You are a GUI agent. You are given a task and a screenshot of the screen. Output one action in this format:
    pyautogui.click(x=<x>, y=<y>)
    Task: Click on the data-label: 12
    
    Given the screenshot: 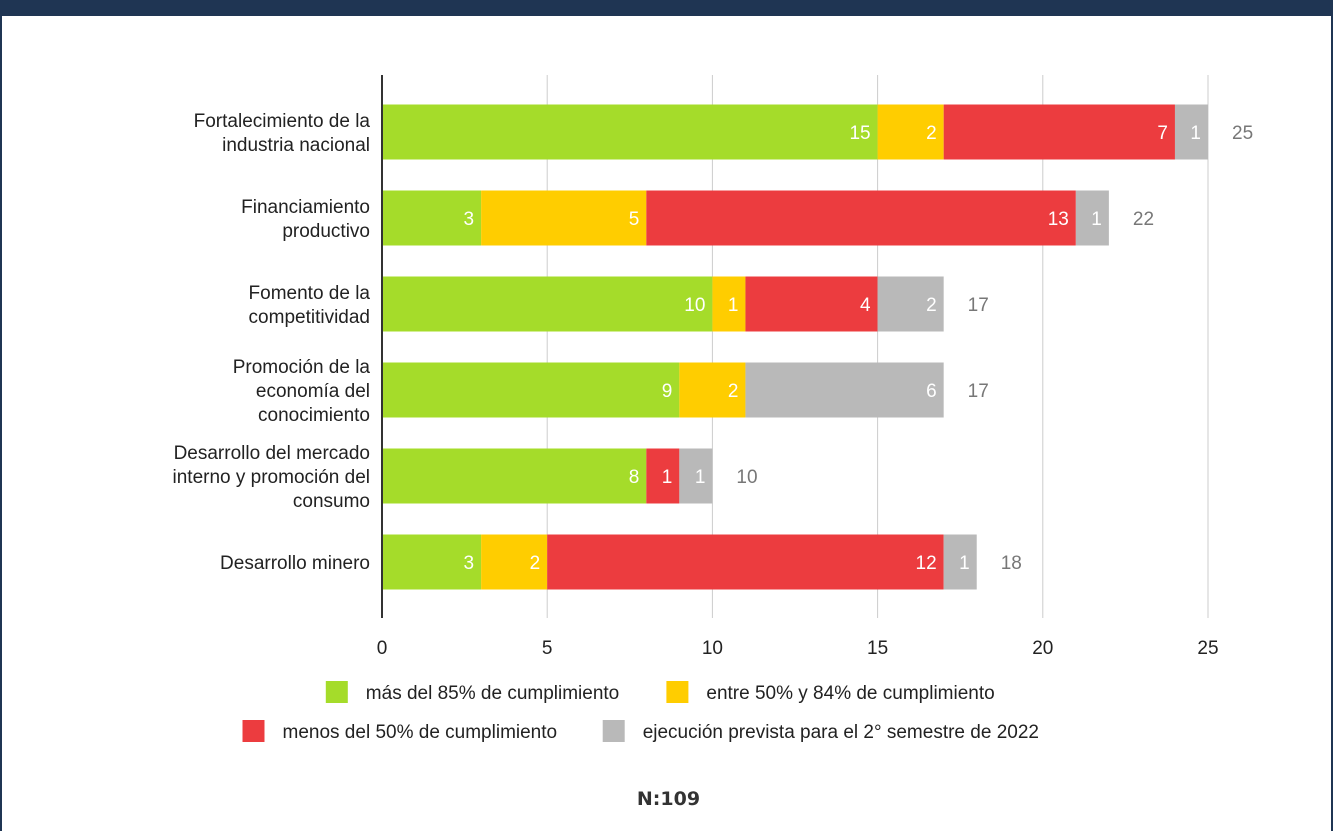 What is the action you would take?
    pyautogui.click(x=926, y=563)
    